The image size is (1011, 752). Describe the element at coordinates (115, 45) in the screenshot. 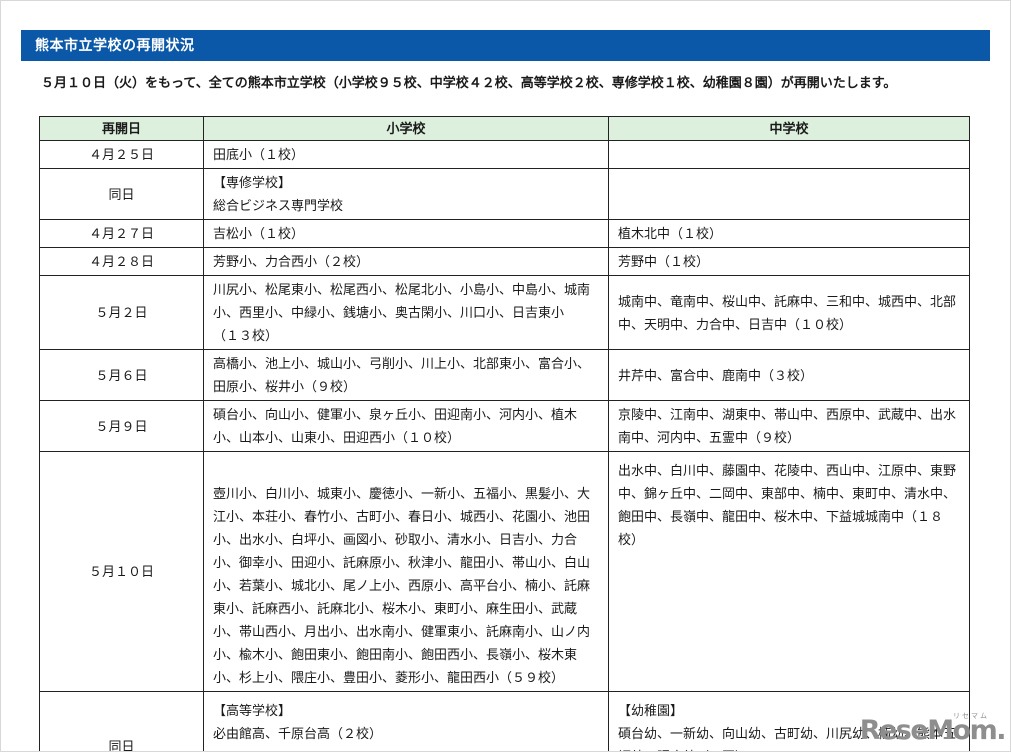

I see `page-title: 熊本市立学校の再開状況` at that location.